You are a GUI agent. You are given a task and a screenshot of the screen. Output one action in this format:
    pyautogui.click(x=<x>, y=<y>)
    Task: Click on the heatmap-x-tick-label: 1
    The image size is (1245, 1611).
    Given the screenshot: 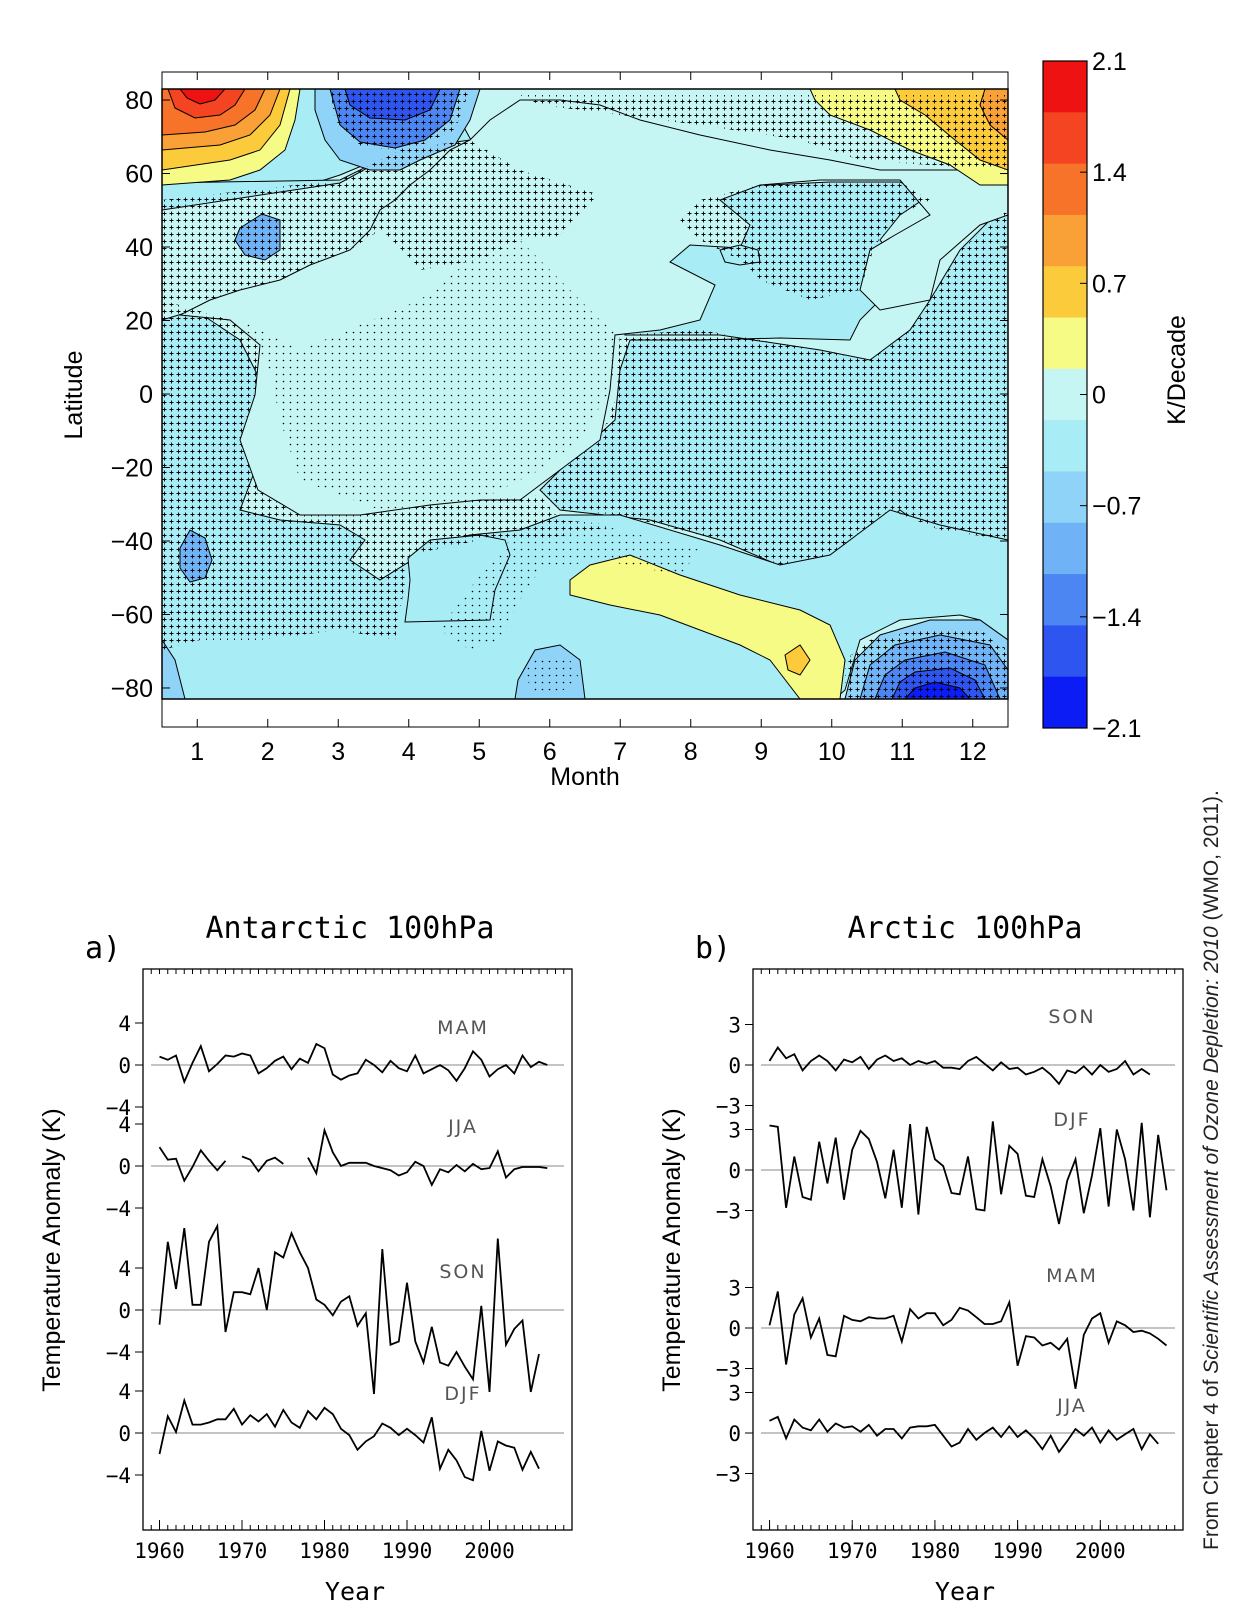 What is the action you would take?
    pyautogui.click(x=197, y=752)
    